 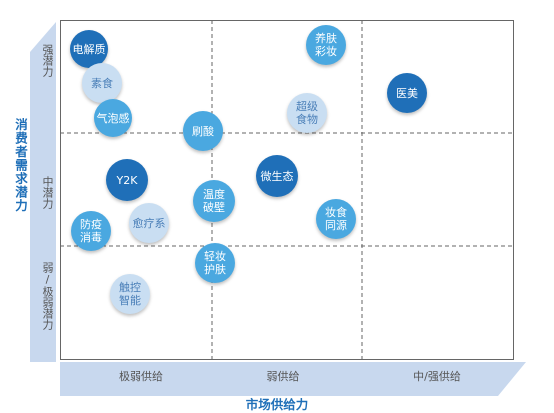 I want to click on bubble-12: 妆食 同源, so click(x=336, y=219).